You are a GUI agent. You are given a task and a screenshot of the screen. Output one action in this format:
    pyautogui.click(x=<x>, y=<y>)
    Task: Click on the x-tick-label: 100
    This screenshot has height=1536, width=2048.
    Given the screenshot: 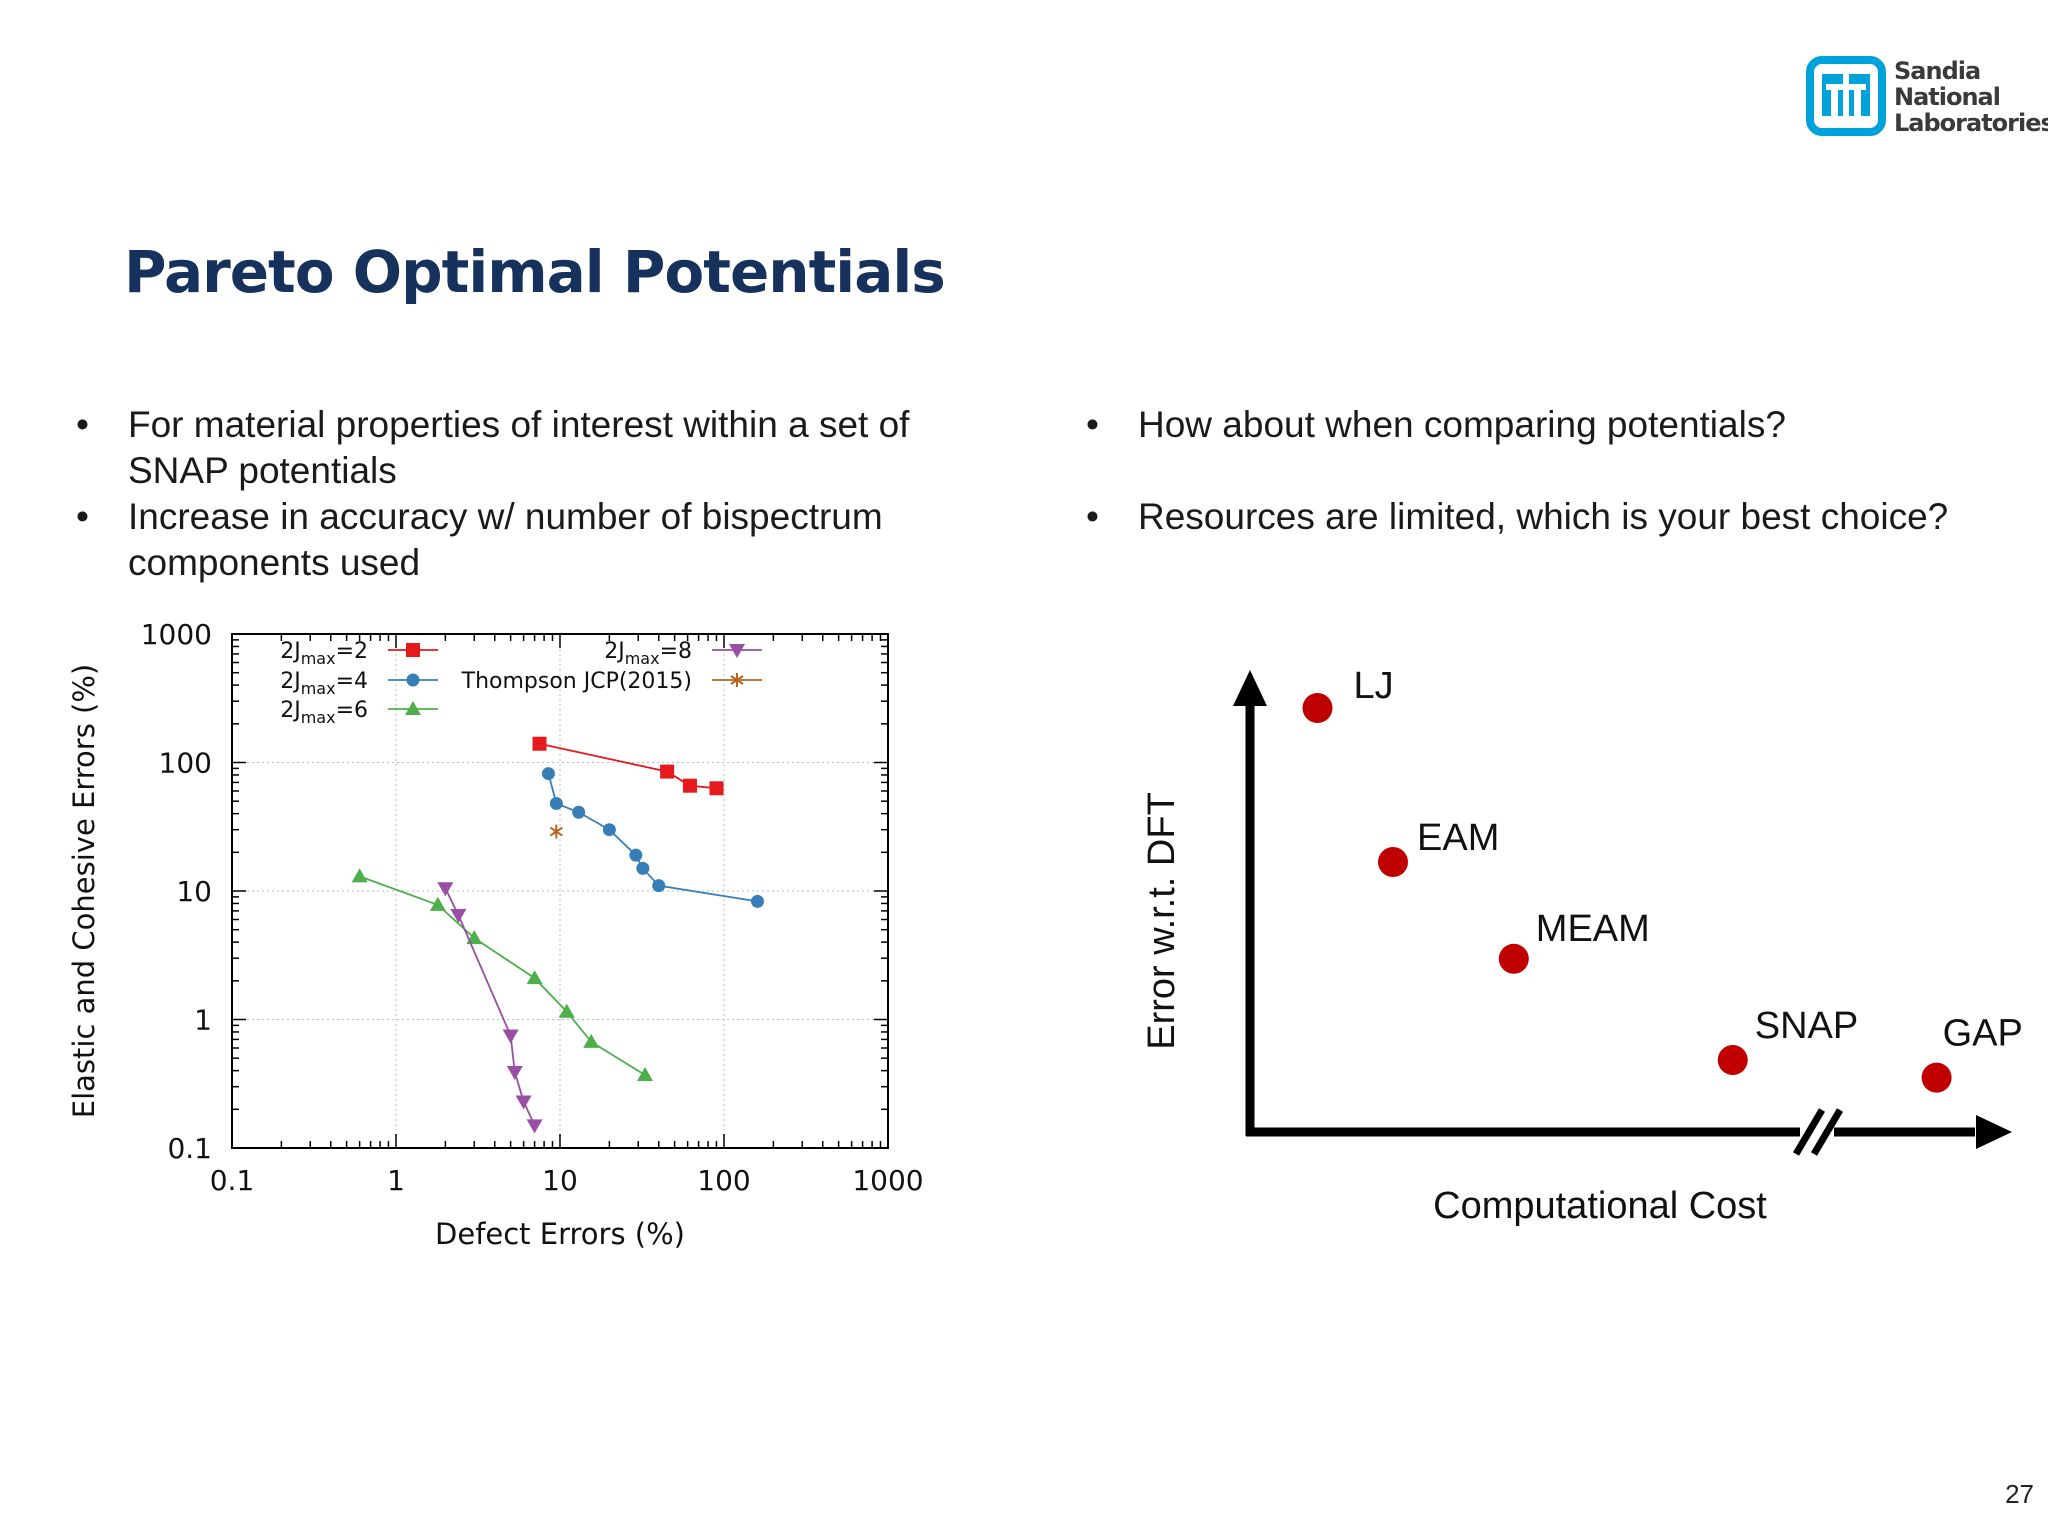 What is the action you would take?
    pyautogui.click(x=723, y=1180)
    